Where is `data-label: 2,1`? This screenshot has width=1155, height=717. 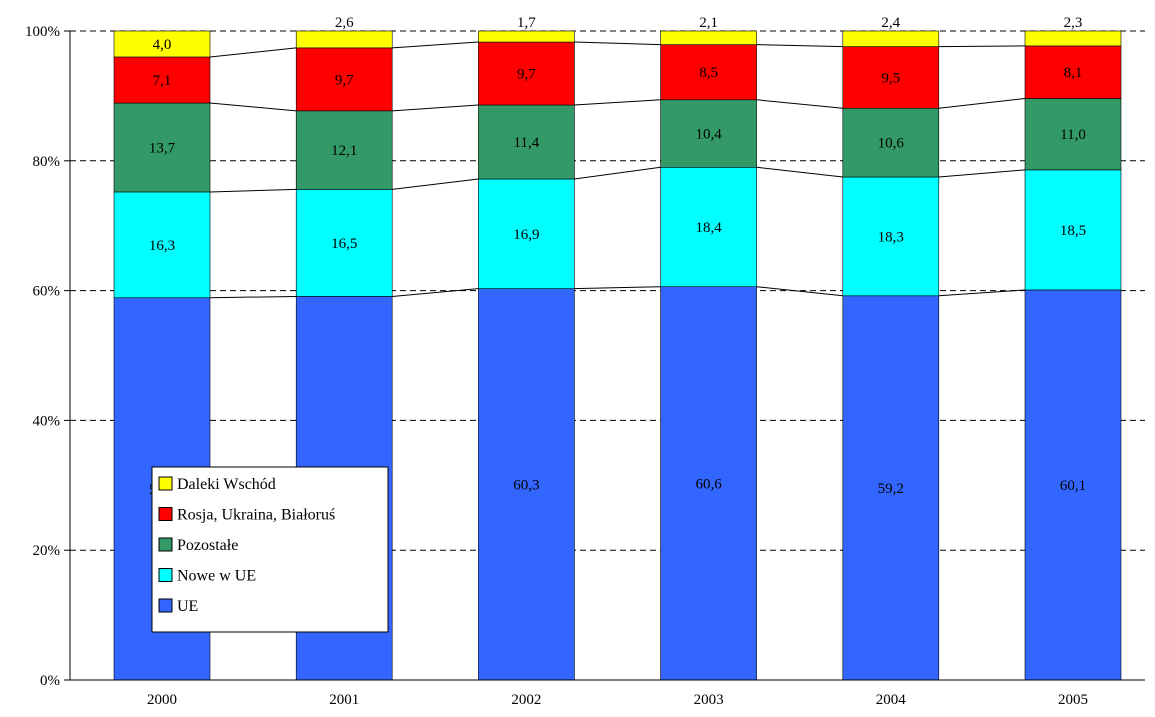 data-label: 2,1 is located at coordinates (708, 23).